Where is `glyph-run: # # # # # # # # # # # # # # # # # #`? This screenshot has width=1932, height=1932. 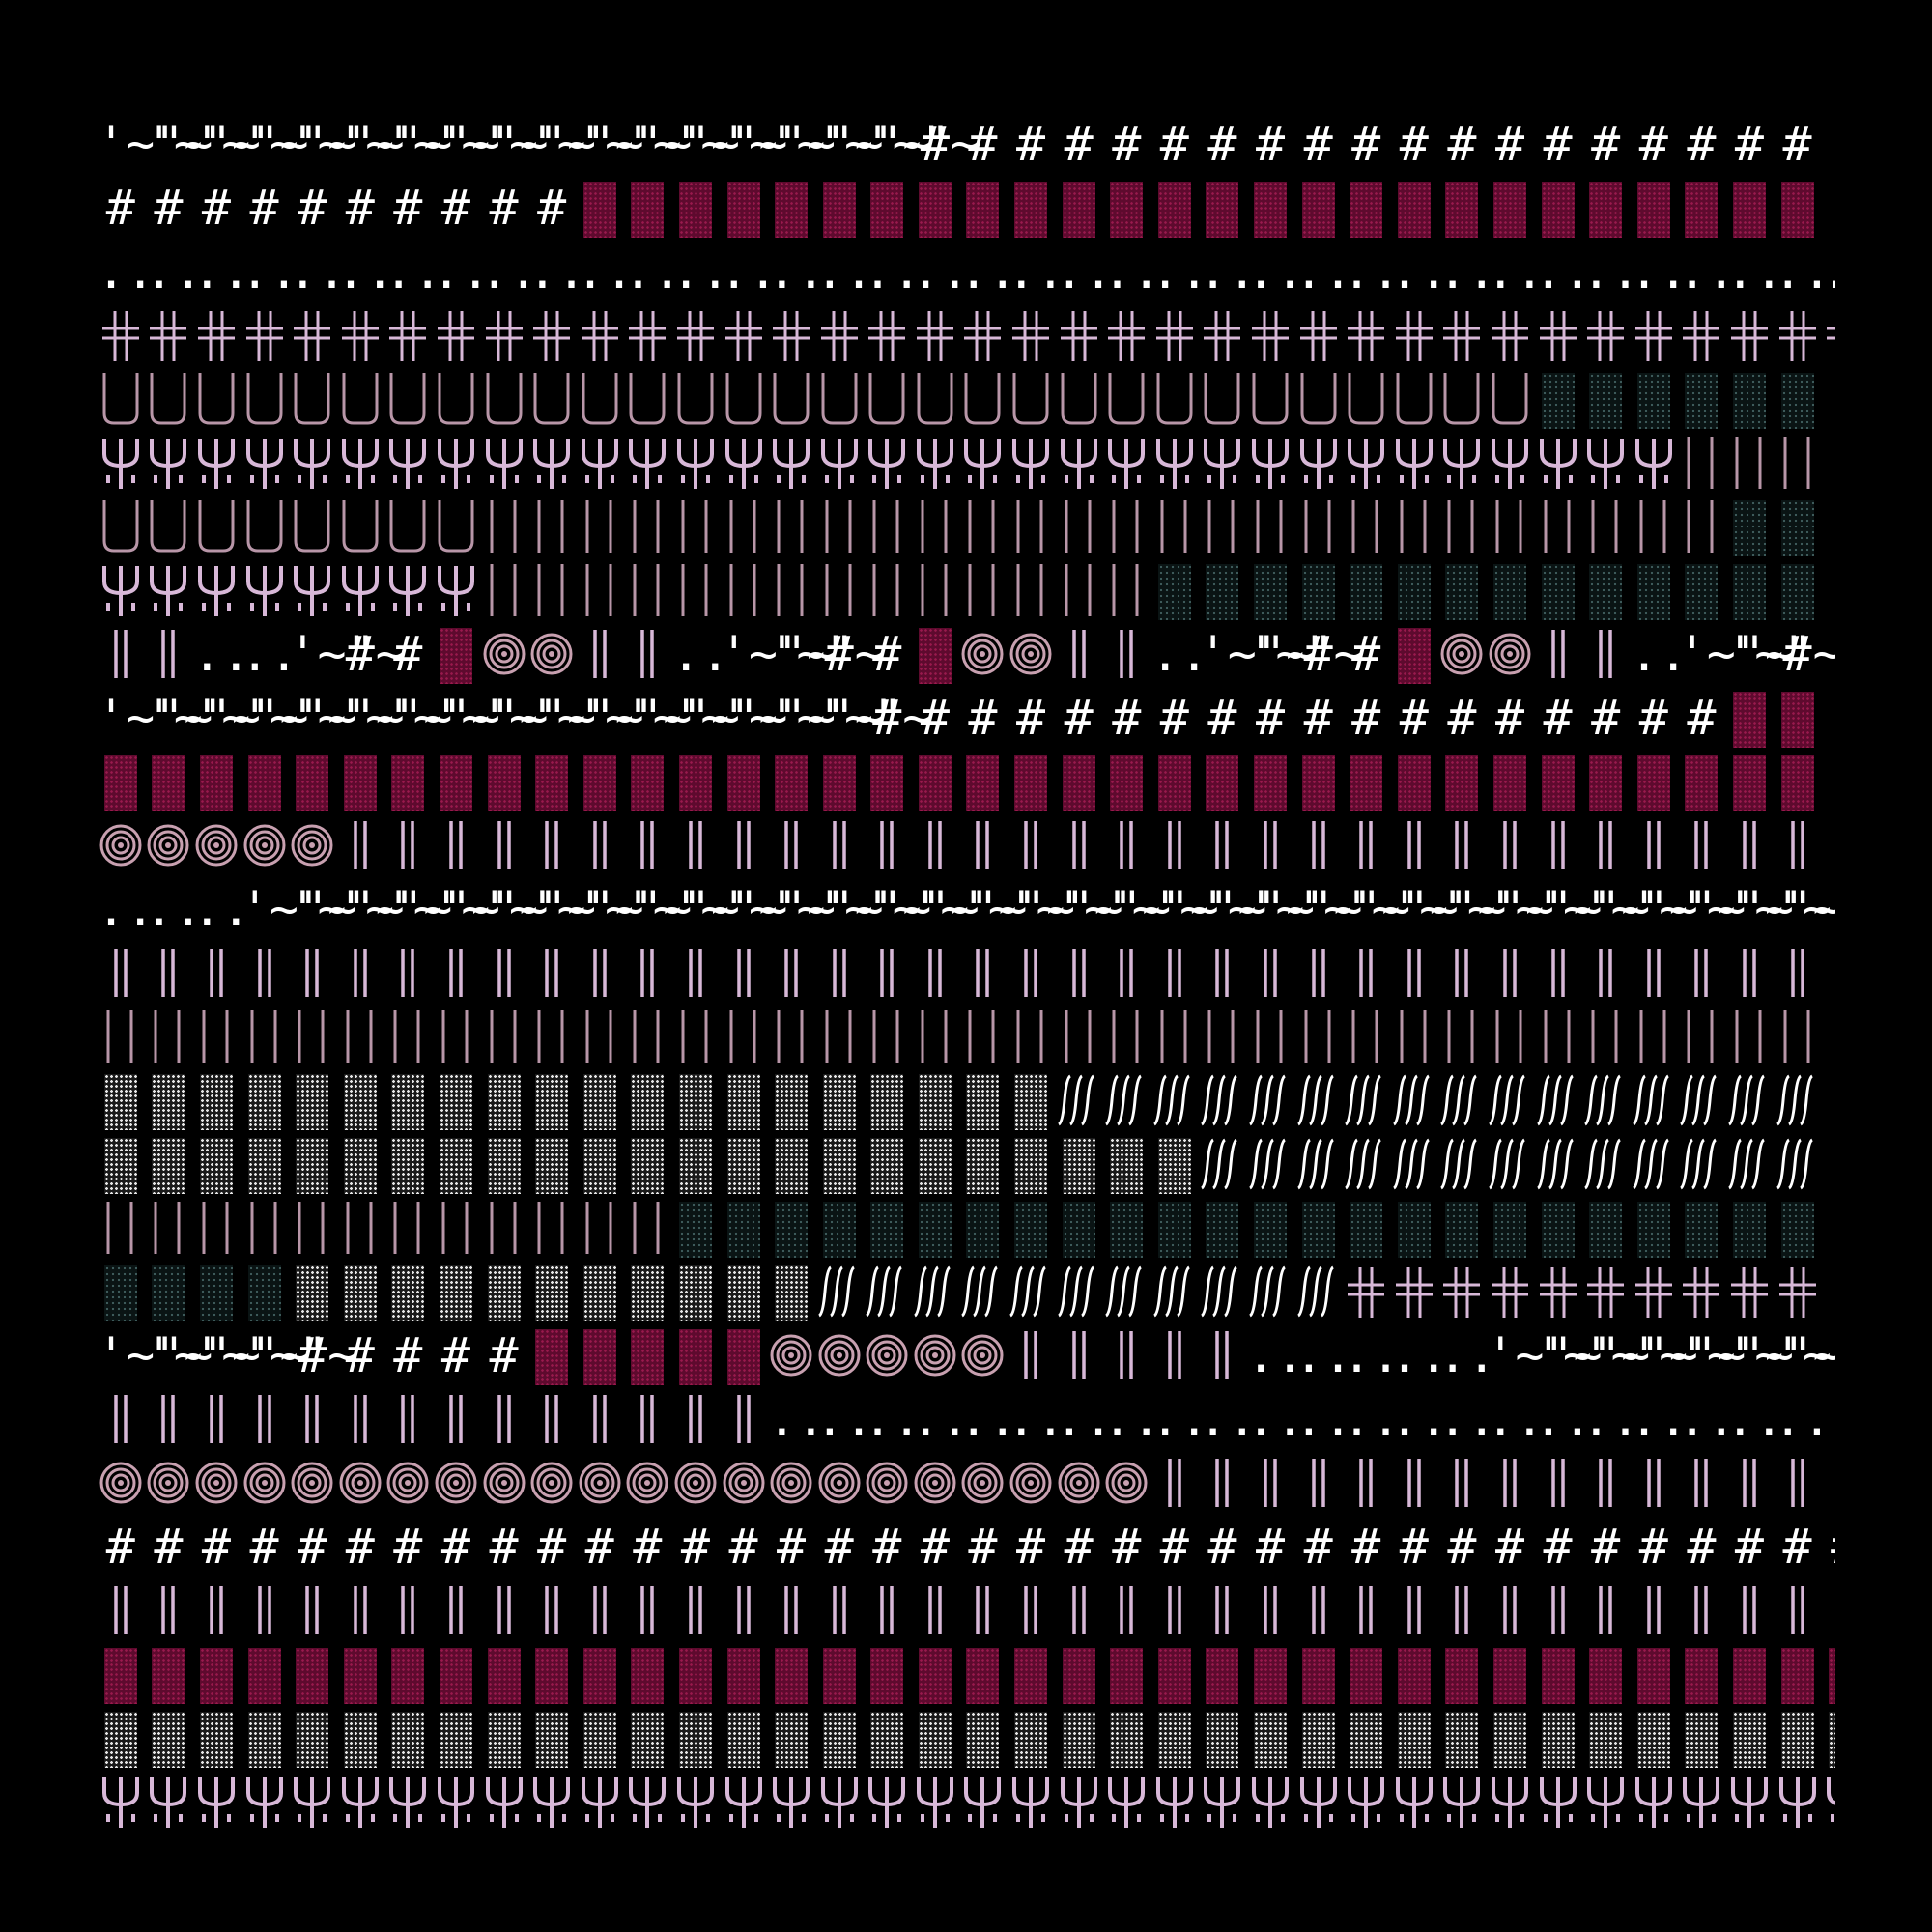
glyph-run: # # # # # # # # # # # # # # # # # # is located at coordinates (1295, 720).